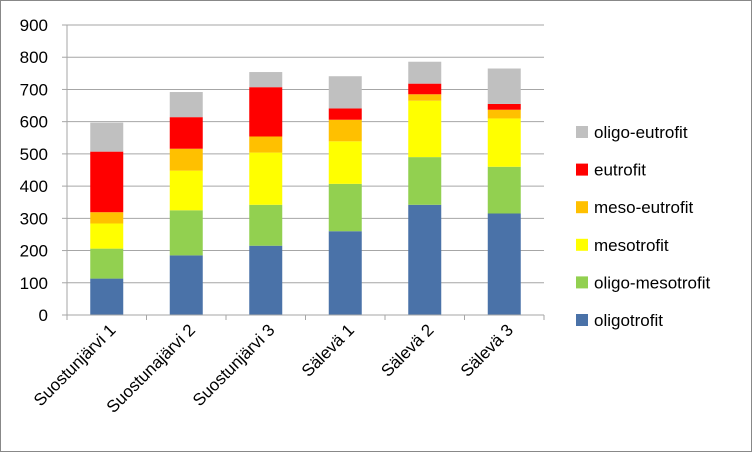 Image resolution: width=752 pixels, height=453 pixels. Describe the element at coordinates (75, 365) in the screenshot. I see `x-tick-label: Suostunjärvi 1` at that location.